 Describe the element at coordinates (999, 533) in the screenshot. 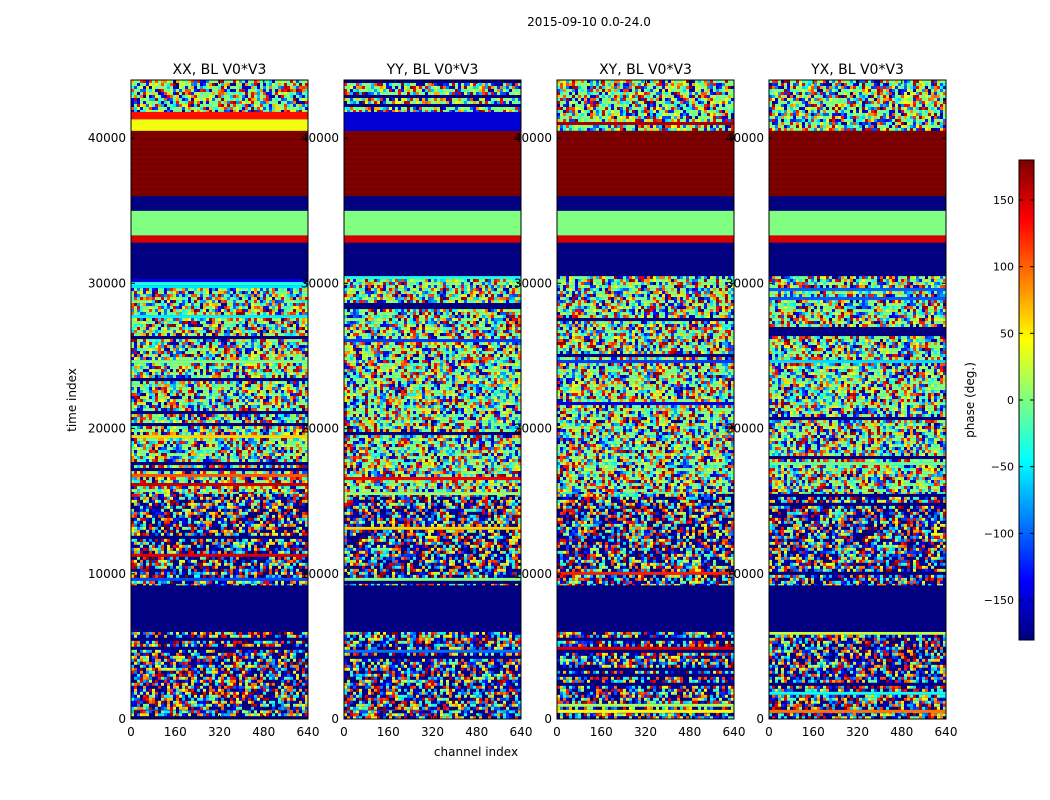

I see `colorbar-tick-label: −100` at that location.